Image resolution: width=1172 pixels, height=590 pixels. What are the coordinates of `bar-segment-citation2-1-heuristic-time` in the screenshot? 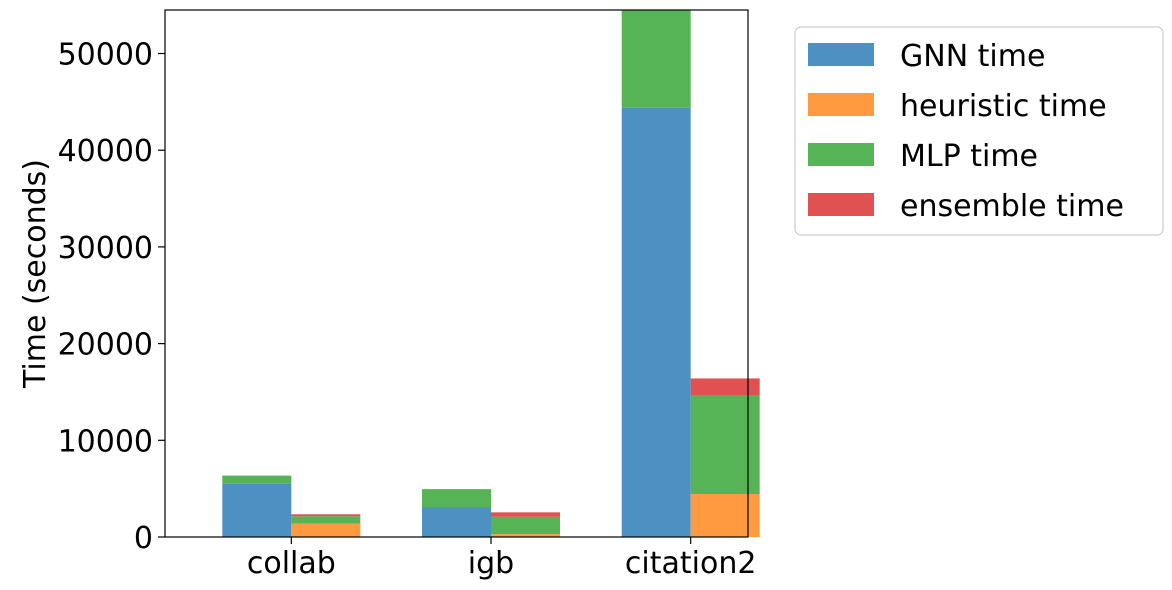 It's located at (725, 515).